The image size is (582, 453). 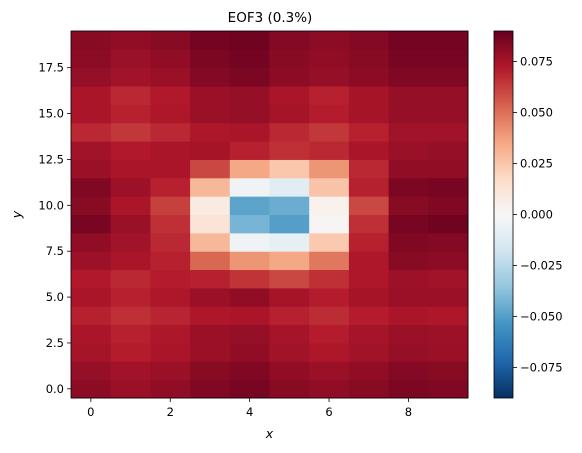 I want to click on x-axis-label: x, so click(x=269, y=433).